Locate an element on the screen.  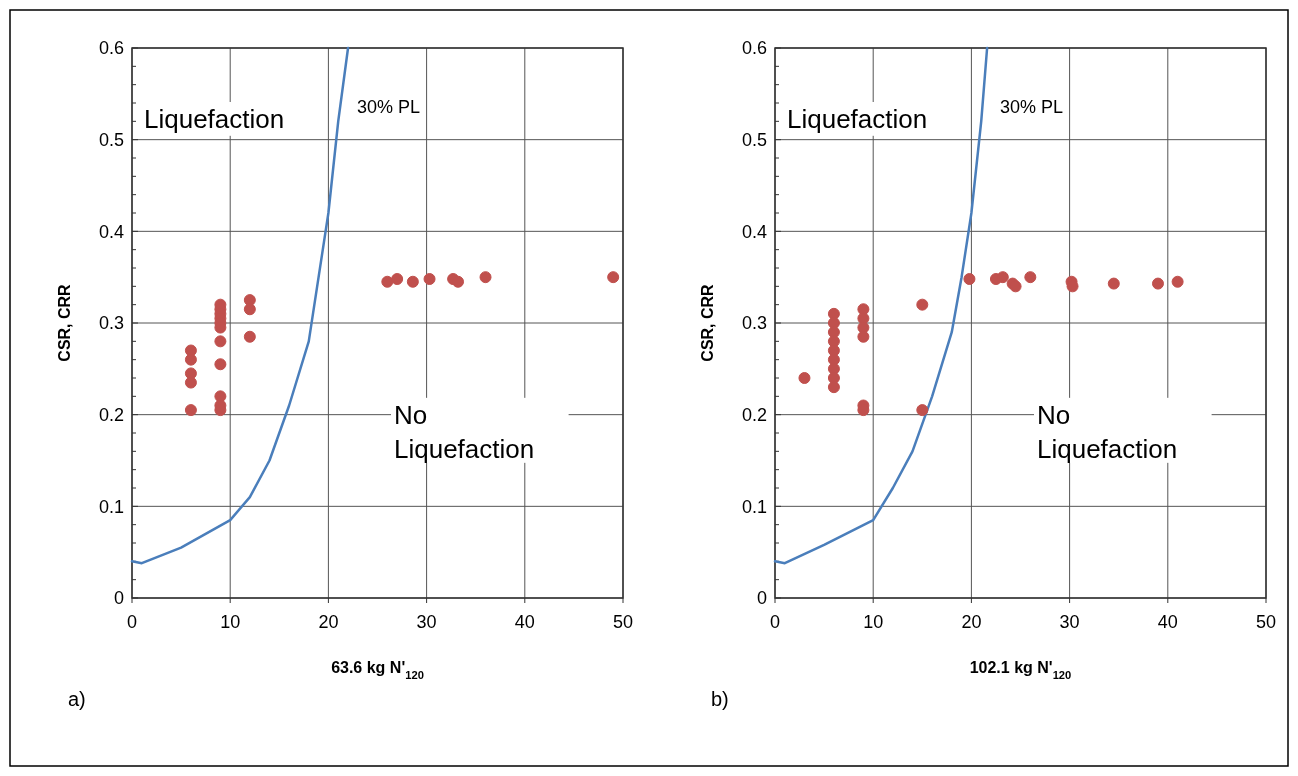
text: b) is located at coordinates (720, 699).